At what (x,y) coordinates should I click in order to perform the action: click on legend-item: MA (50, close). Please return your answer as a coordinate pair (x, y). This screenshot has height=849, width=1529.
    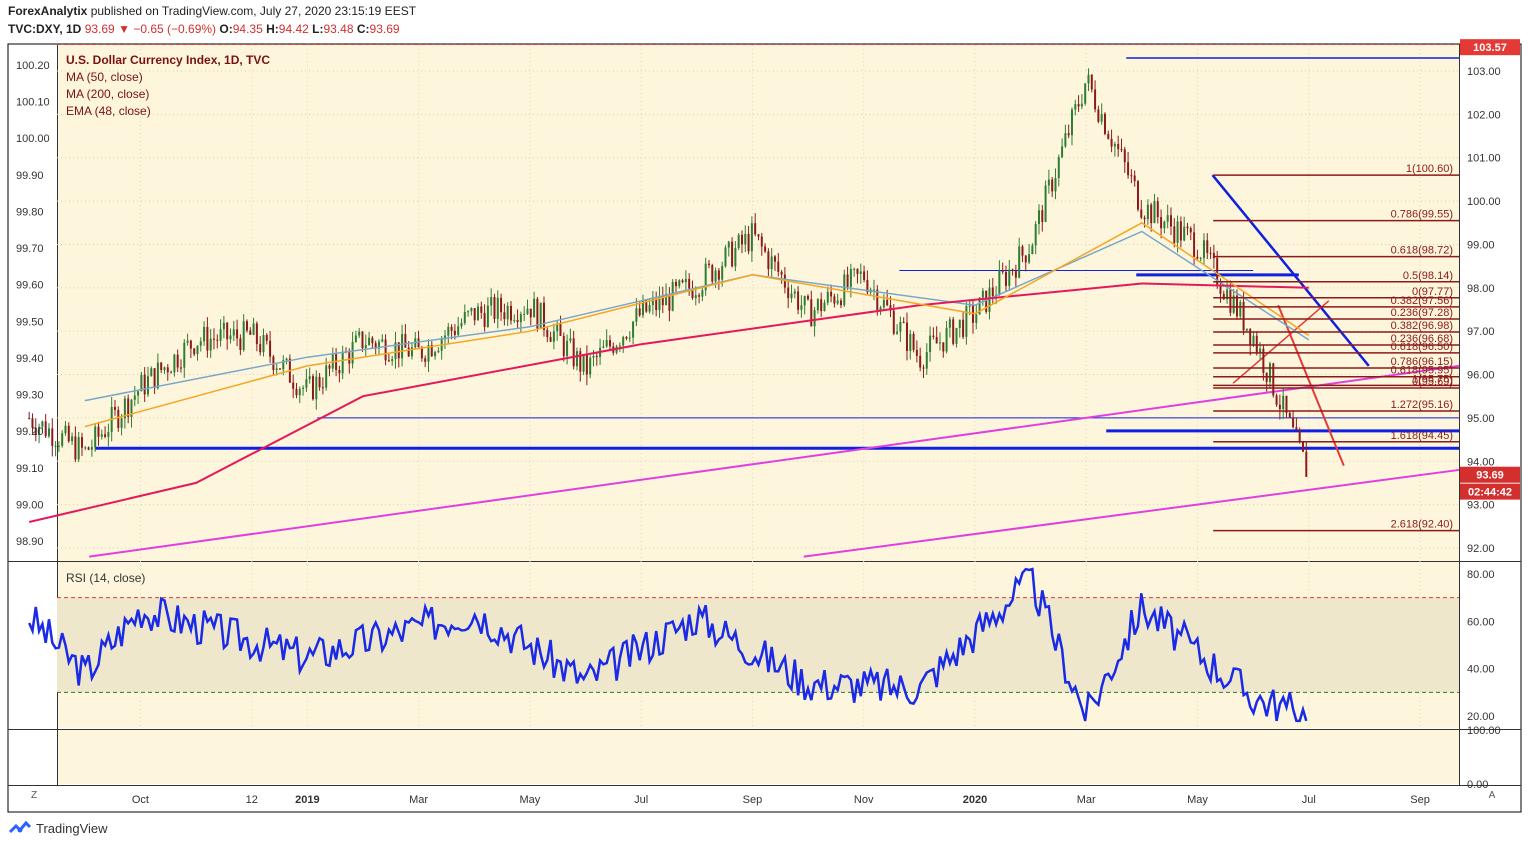
    Looking at the image, I should click on (104, 77).